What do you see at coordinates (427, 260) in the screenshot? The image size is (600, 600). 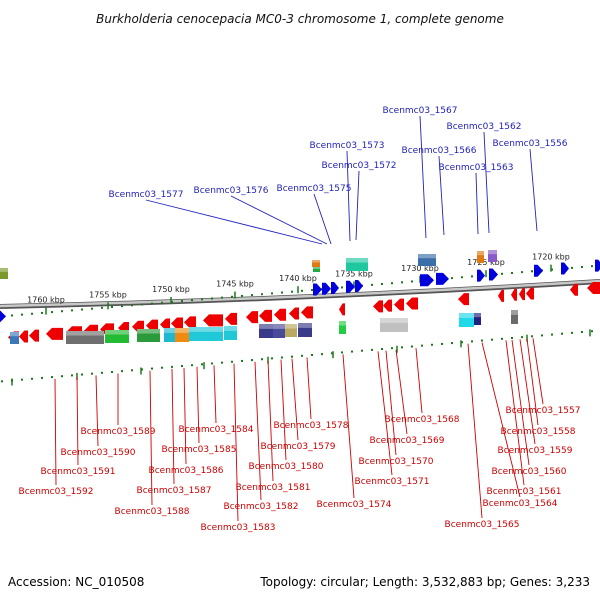 I see `domain-block-steelblue` at bounding box center [427, 260].